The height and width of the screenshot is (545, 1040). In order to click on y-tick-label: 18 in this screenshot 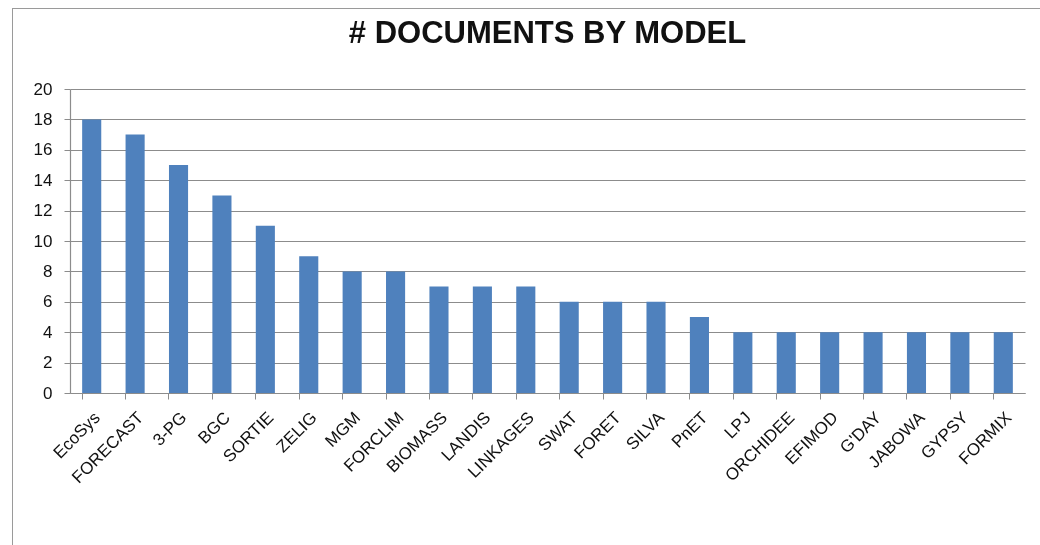, I will do `click(43, 119)`.